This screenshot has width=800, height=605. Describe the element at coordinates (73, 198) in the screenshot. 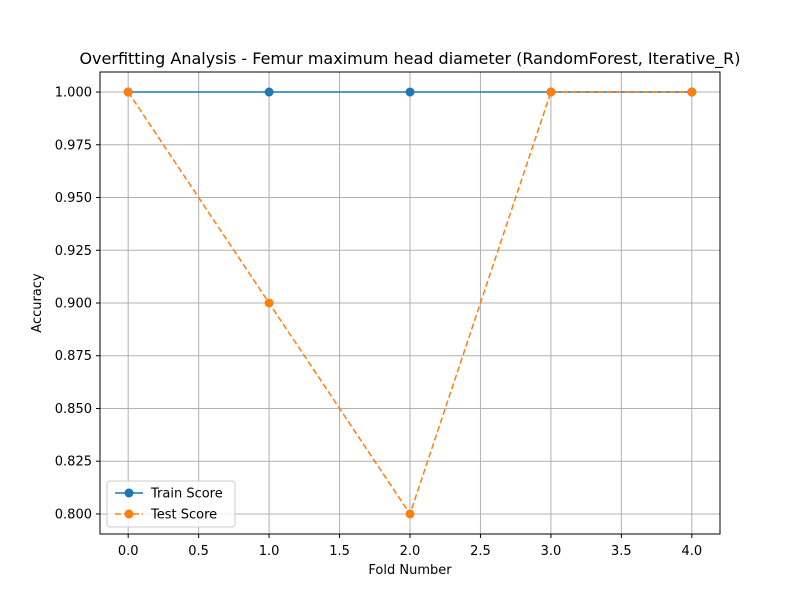

I see `y-tick-label: 0.950` at that location.